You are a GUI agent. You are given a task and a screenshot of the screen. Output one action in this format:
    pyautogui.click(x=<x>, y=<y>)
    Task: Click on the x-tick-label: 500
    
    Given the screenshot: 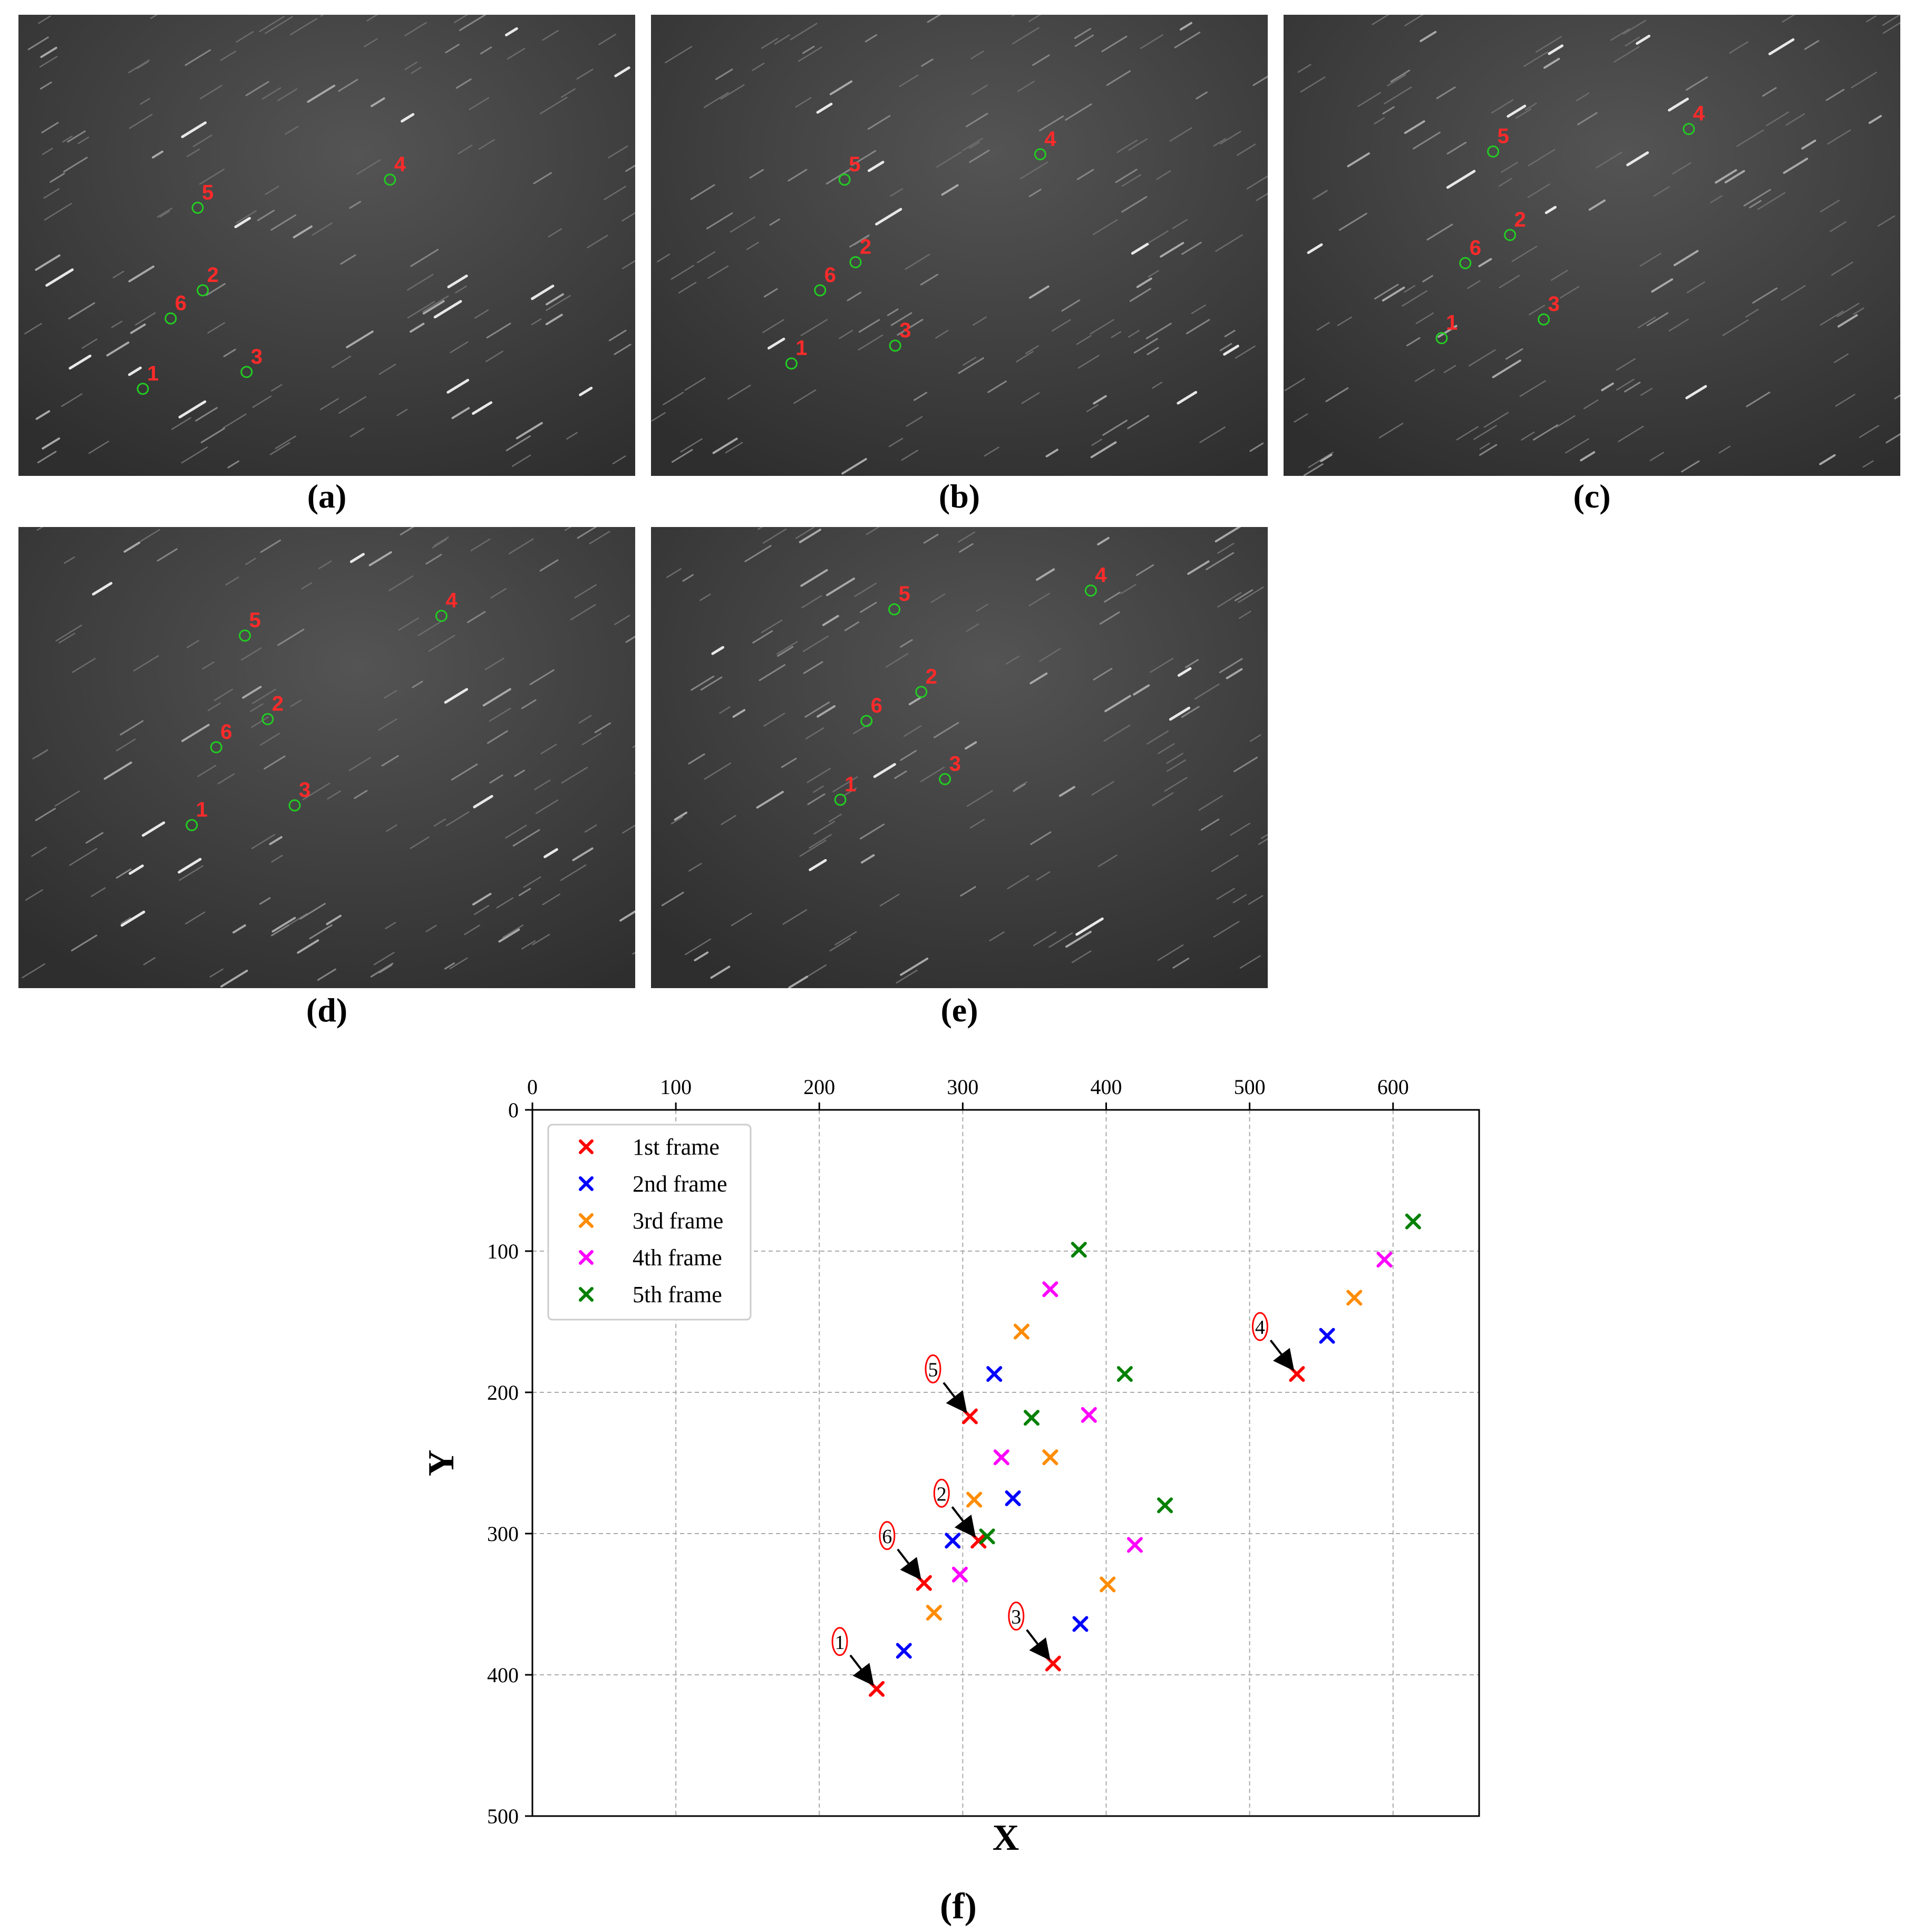 What is the action you would take?
    pyautogui.click(x=1250, y=1087)
    